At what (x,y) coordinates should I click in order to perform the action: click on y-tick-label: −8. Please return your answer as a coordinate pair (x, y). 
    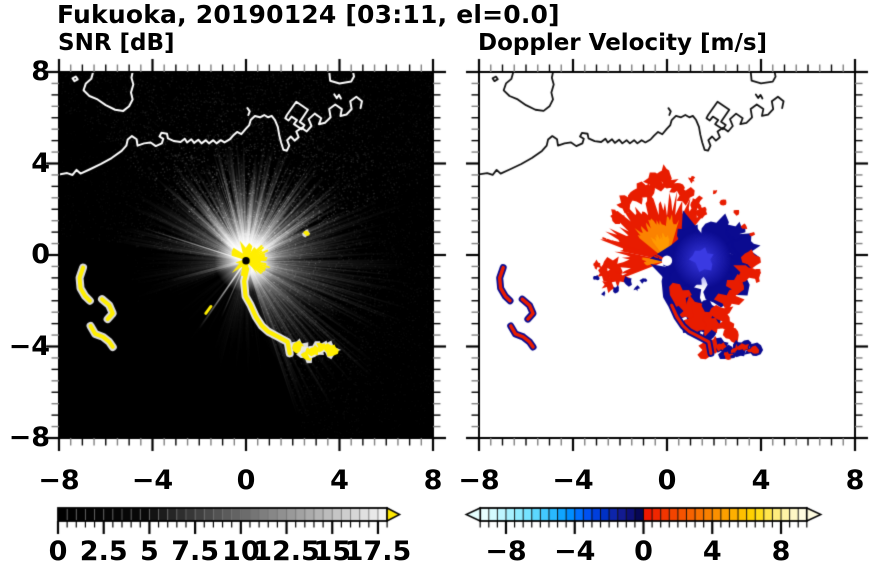
    Looking at the image, I should click on (29, 437).